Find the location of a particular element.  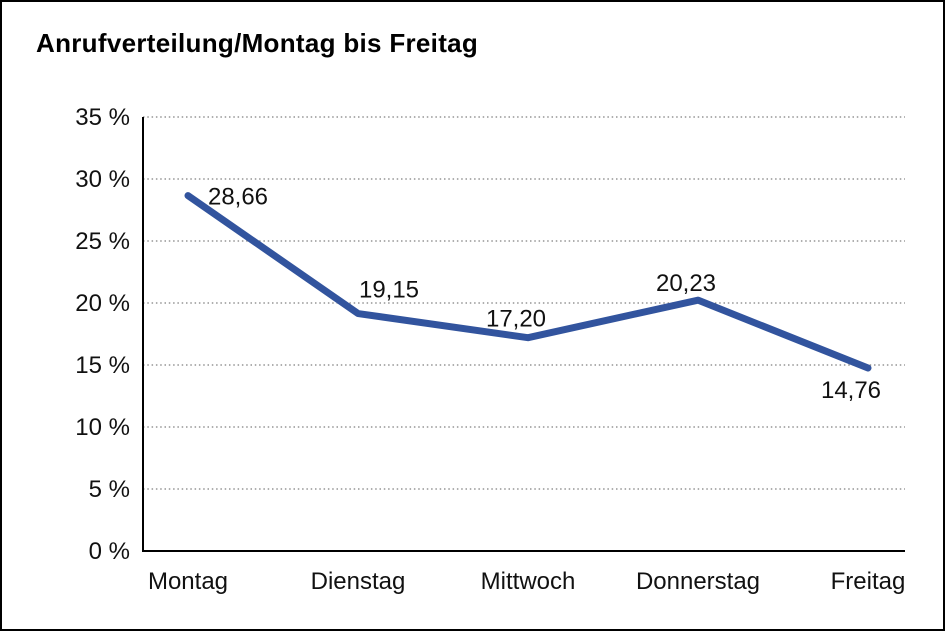

y-tick-label: 30 % is located at coordinates (102, 179).